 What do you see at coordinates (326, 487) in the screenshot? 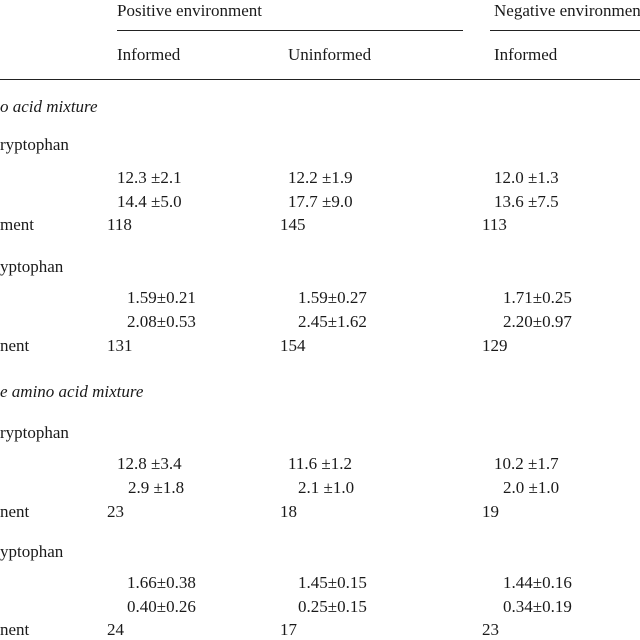
I see `table-cell: 2.1 ±1.0` at bounding box center [326, 487].